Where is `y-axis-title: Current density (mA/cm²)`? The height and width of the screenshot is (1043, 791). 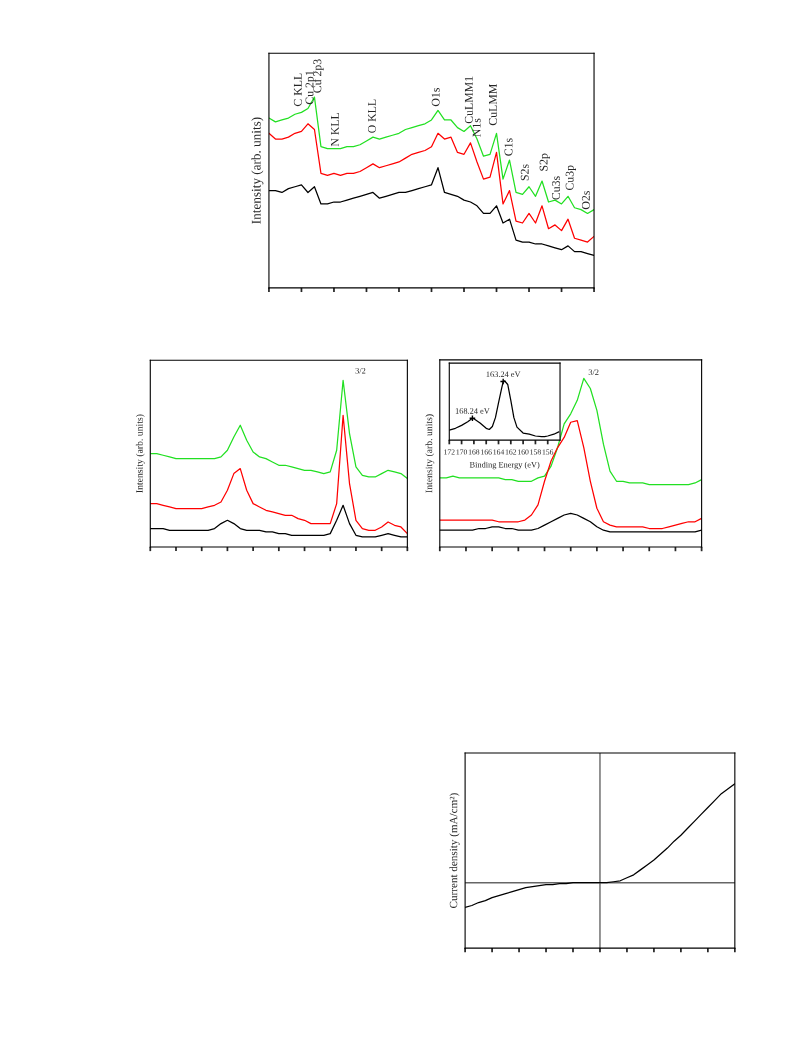
y-axis-title: Current density (mA/cm²) is located at coordinates (454, 850).